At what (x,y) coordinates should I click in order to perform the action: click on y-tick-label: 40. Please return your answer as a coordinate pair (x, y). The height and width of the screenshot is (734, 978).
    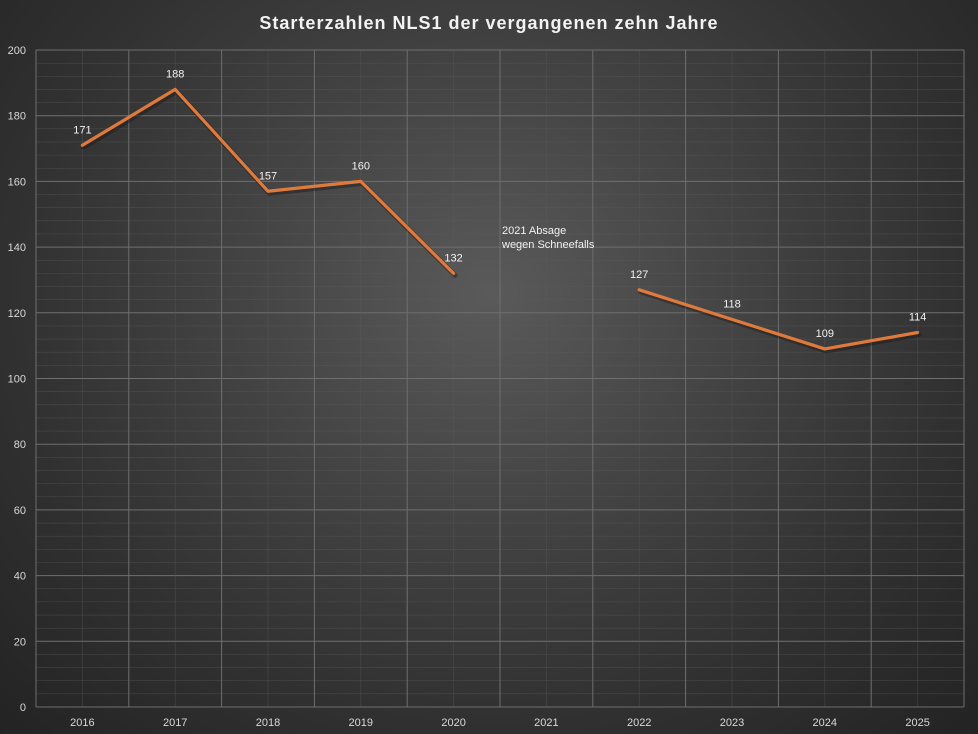
    Looking at the image, I should click on (20, 577).